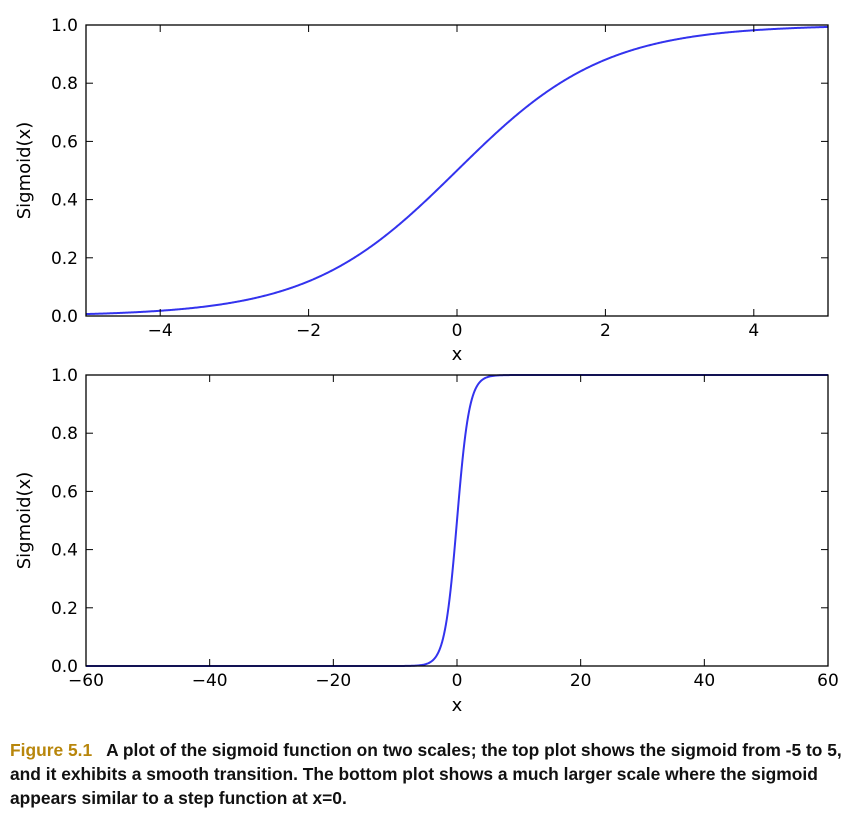 The image size is (848, 827). What do you see at coordinates (753, 331) in the screenshot?
I see `x-tick-label: 4` at bounding box center [753, 331].